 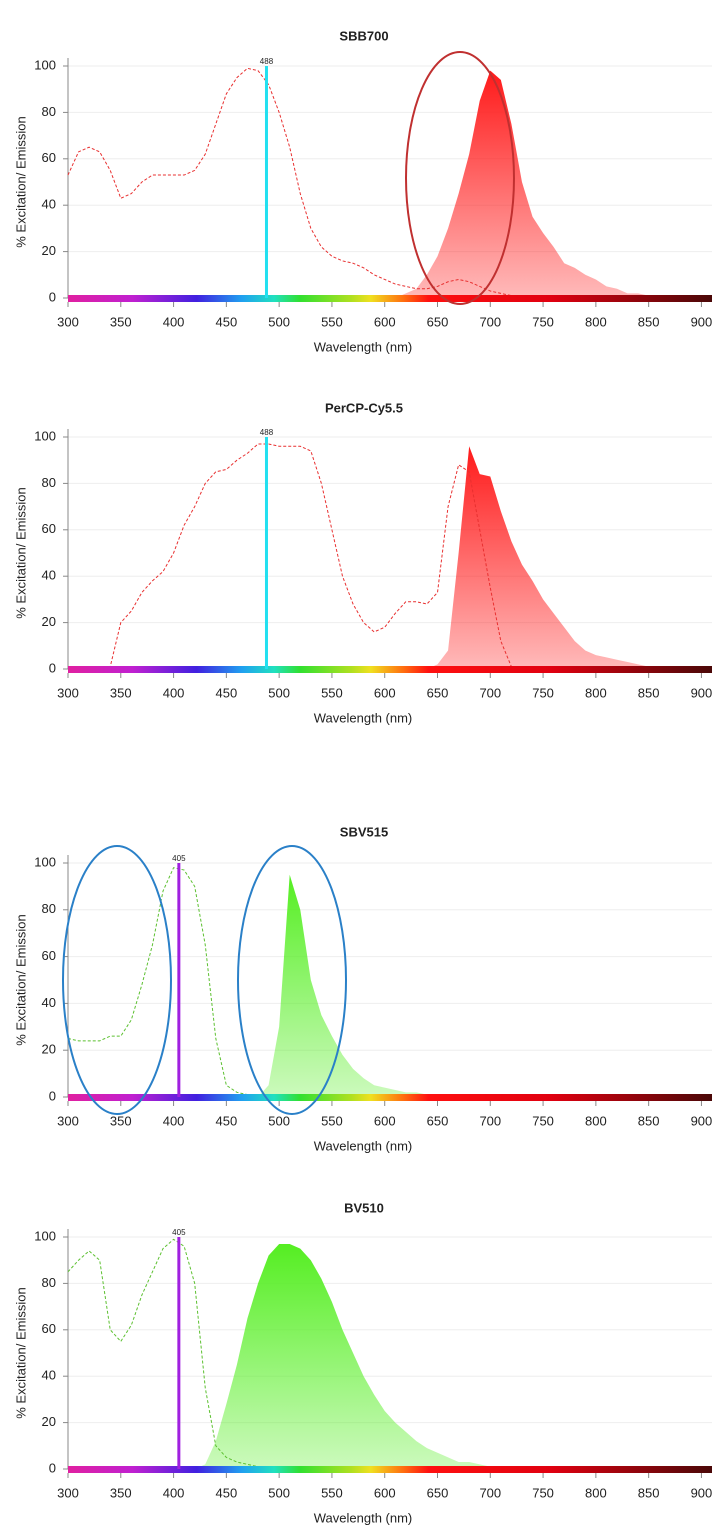 What do you see at coordinates (364, 1207) in the screenshot?
I see `chart-title: BV510` at bounding box center [364, 1207].